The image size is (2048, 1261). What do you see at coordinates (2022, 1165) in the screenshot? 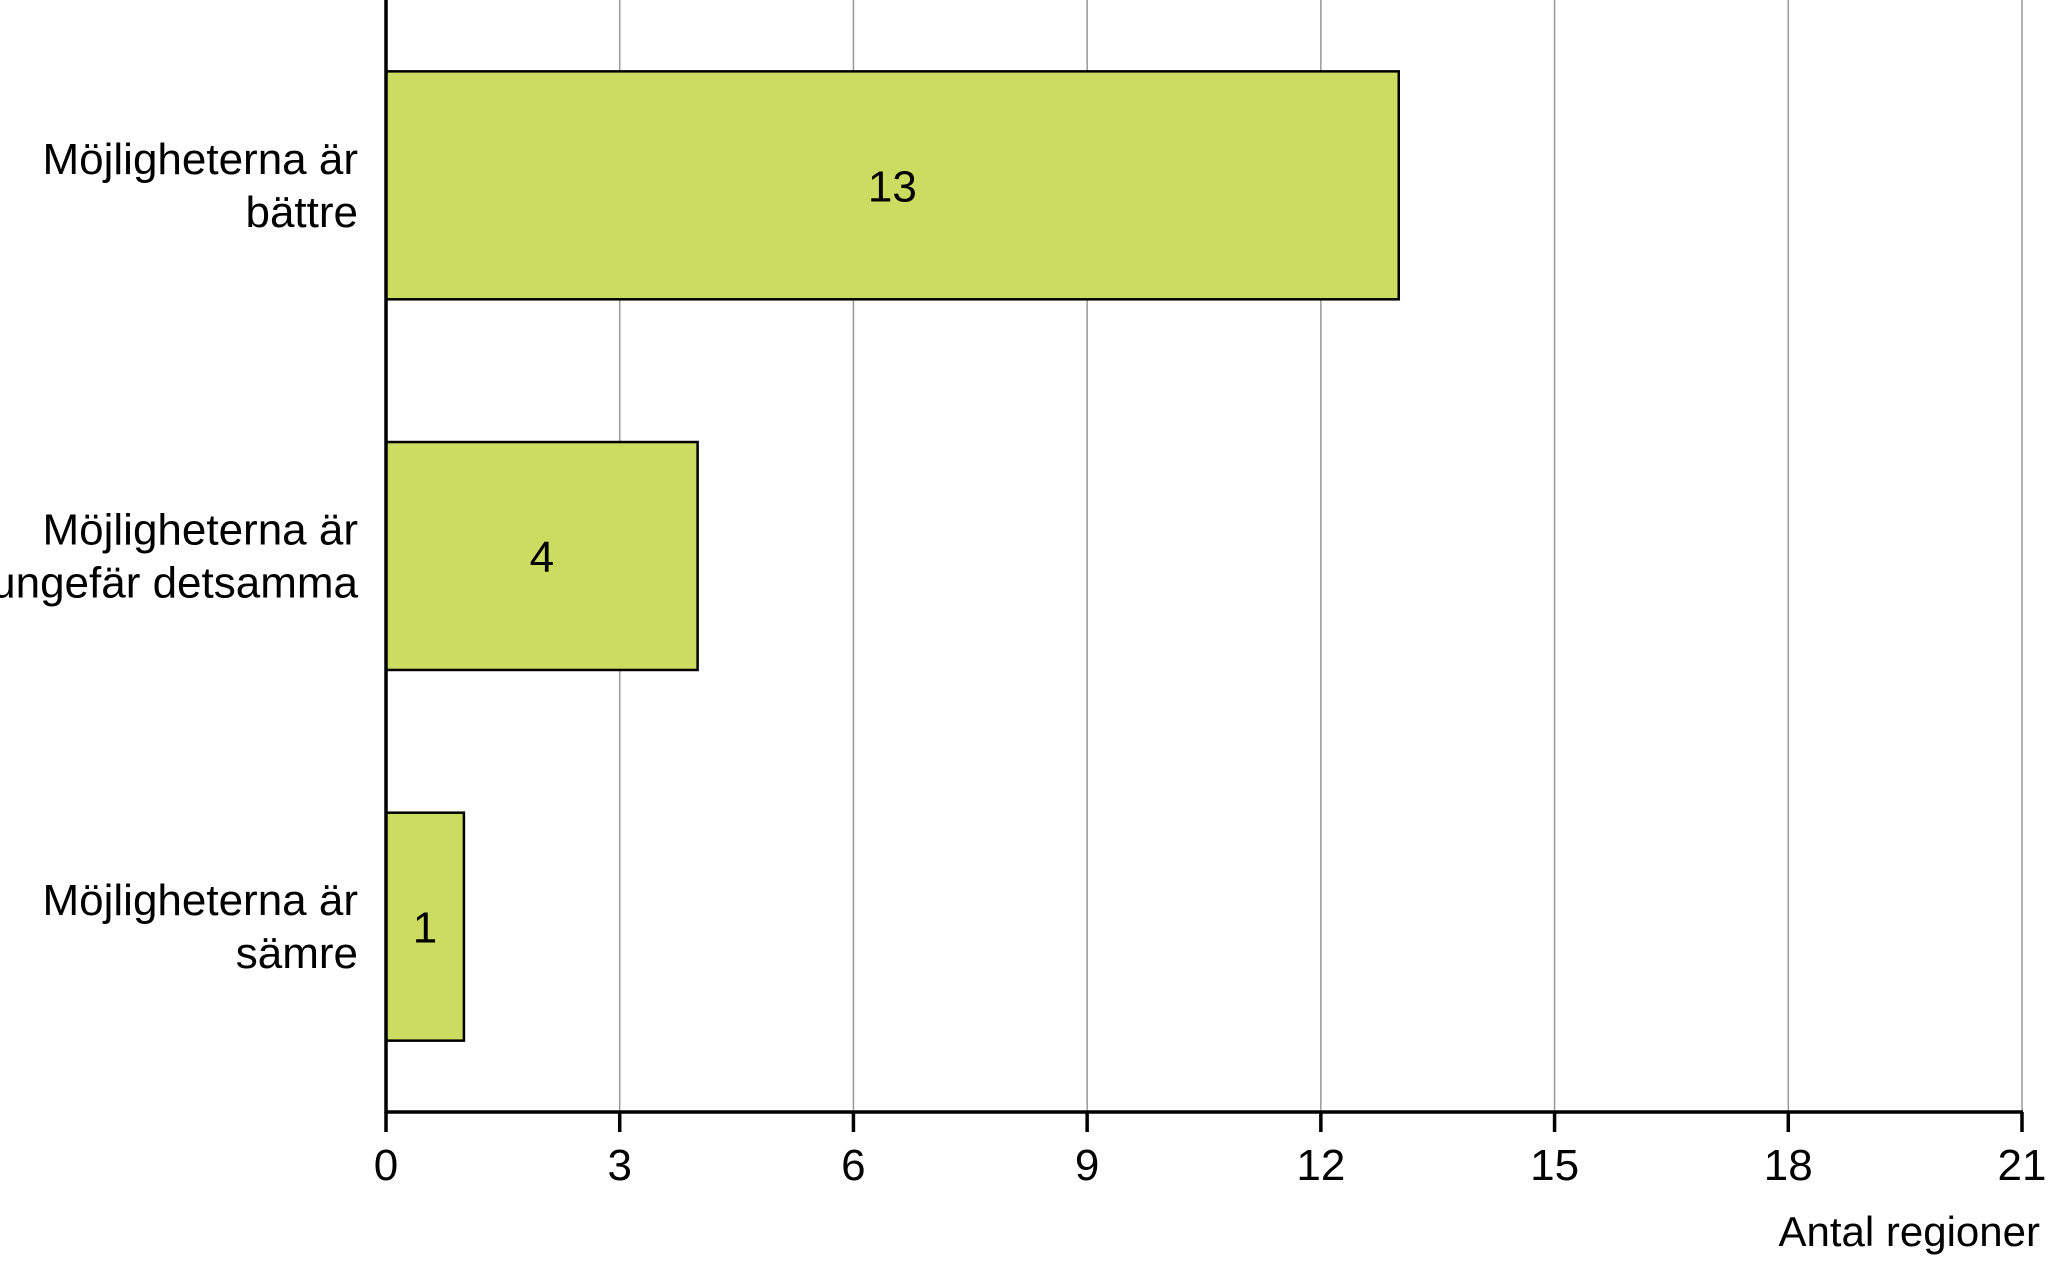
I see `x-tick-label-21: 21` at bounding box center [2022, 1165].